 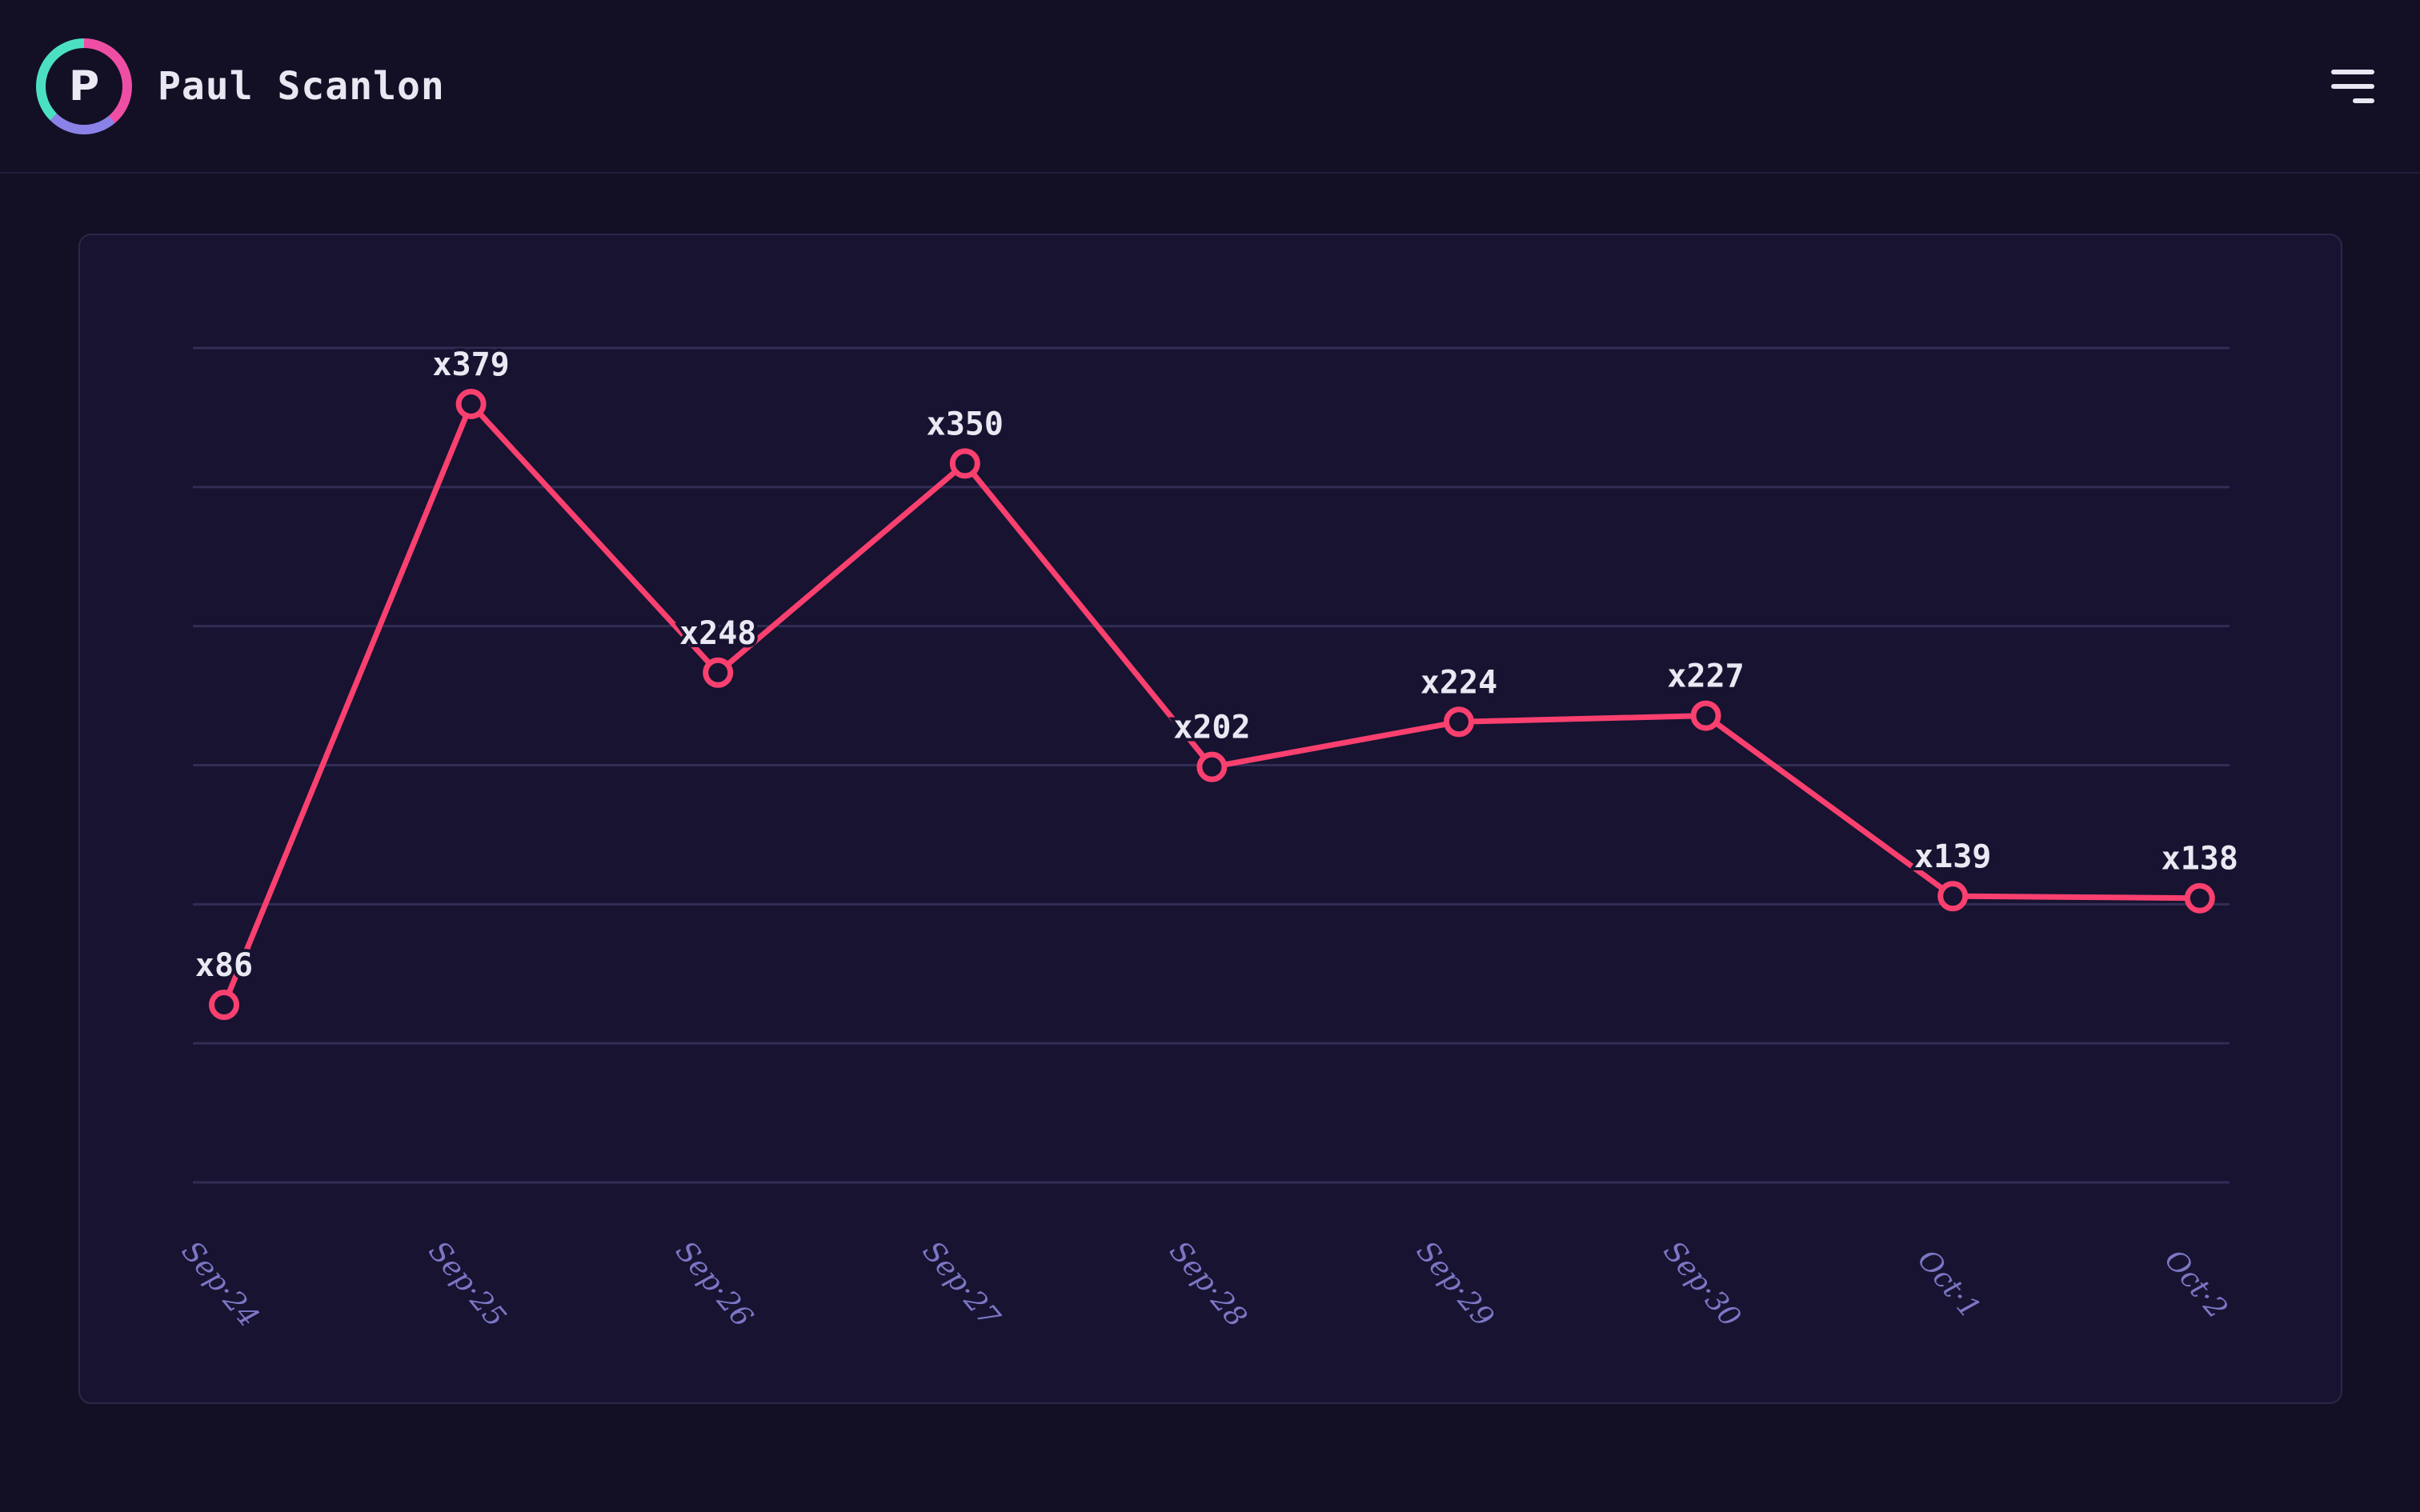 I want to click on menu-bar-middle, so click(x=2352, y=86).